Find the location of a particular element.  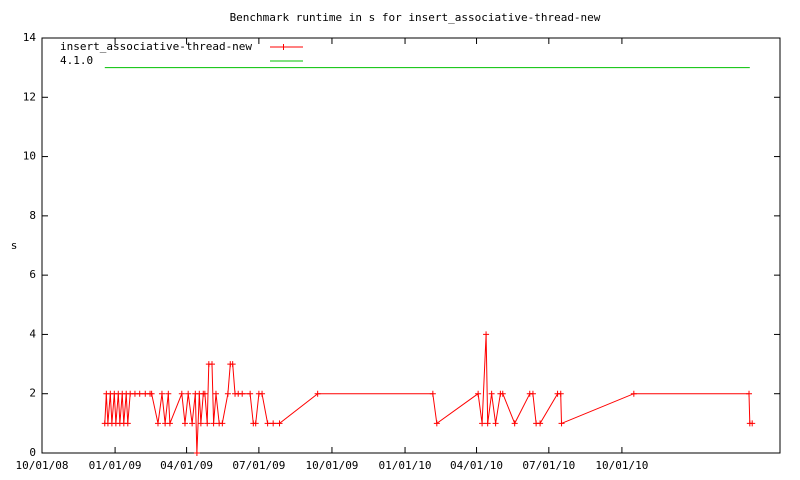

y-tick-label: 4 is located at coordinates (32, 333).